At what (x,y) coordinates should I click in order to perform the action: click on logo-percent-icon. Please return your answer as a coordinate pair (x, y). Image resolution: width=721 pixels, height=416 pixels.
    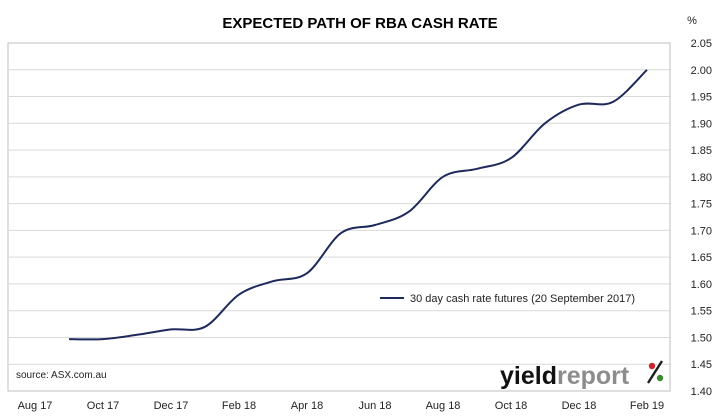
    Looking at the image, I should click on (655, 372).